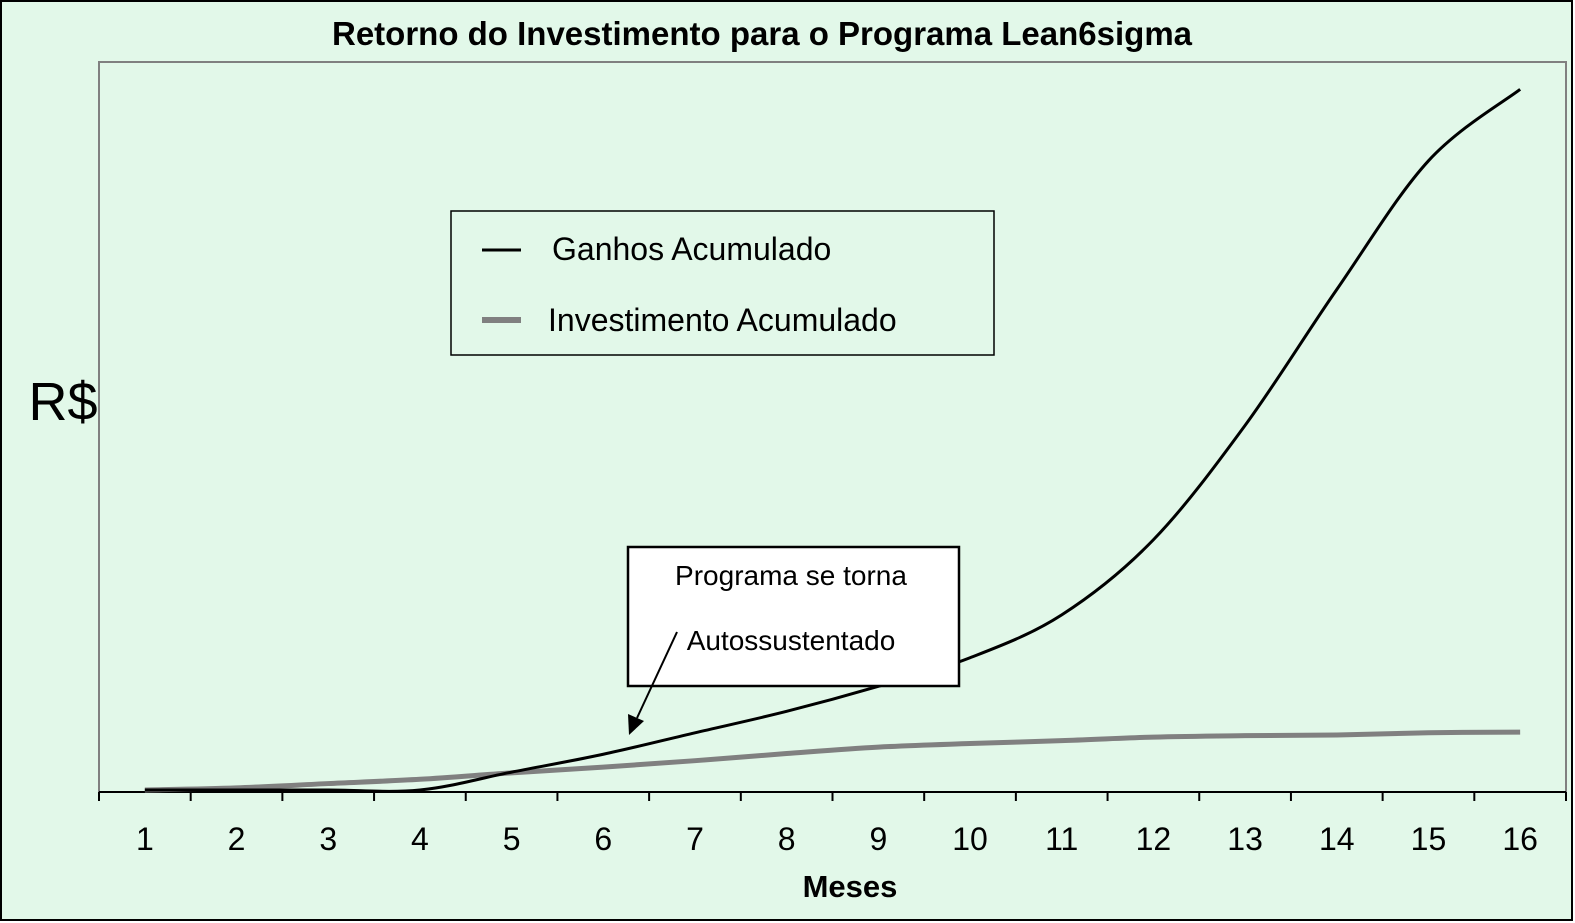  What do you see at coordinates (787, 839) in the screenshot?
I see `x-tick-label: 8` at bounding box center [787, 839].